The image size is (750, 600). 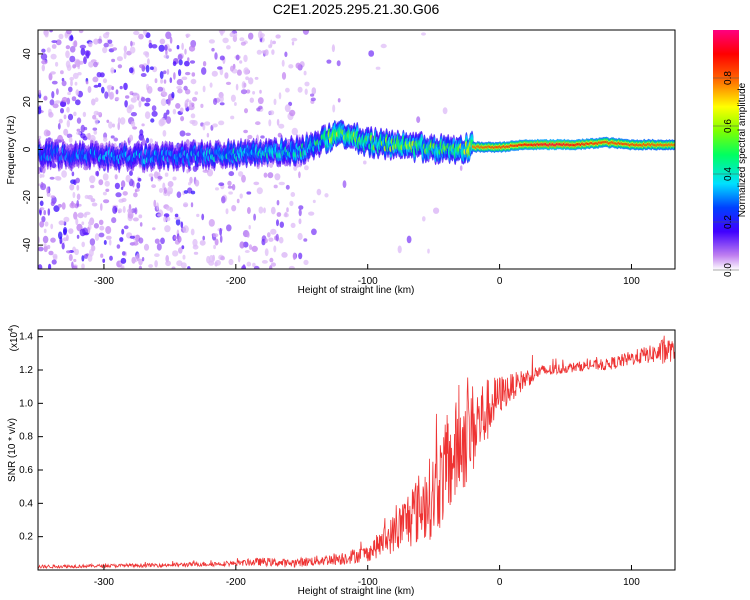 I want to click on spectrogram-x-tick-label: 0, so click(x=500, y=281).